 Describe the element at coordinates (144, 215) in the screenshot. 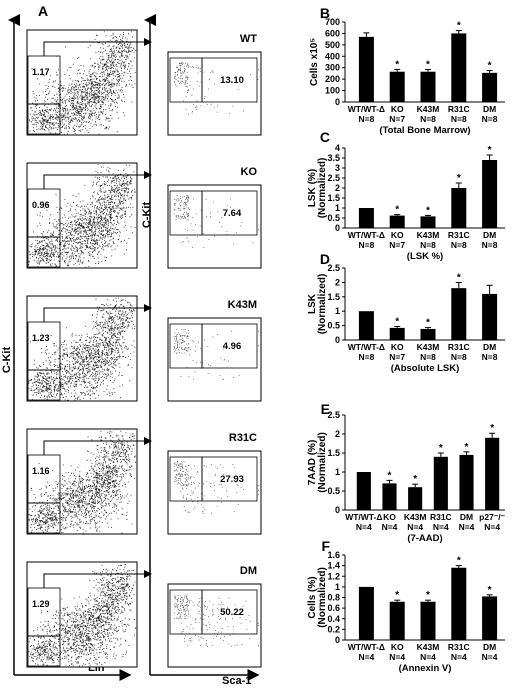

I see `flow-row-2: 0.96 KO 7.64` at that location.